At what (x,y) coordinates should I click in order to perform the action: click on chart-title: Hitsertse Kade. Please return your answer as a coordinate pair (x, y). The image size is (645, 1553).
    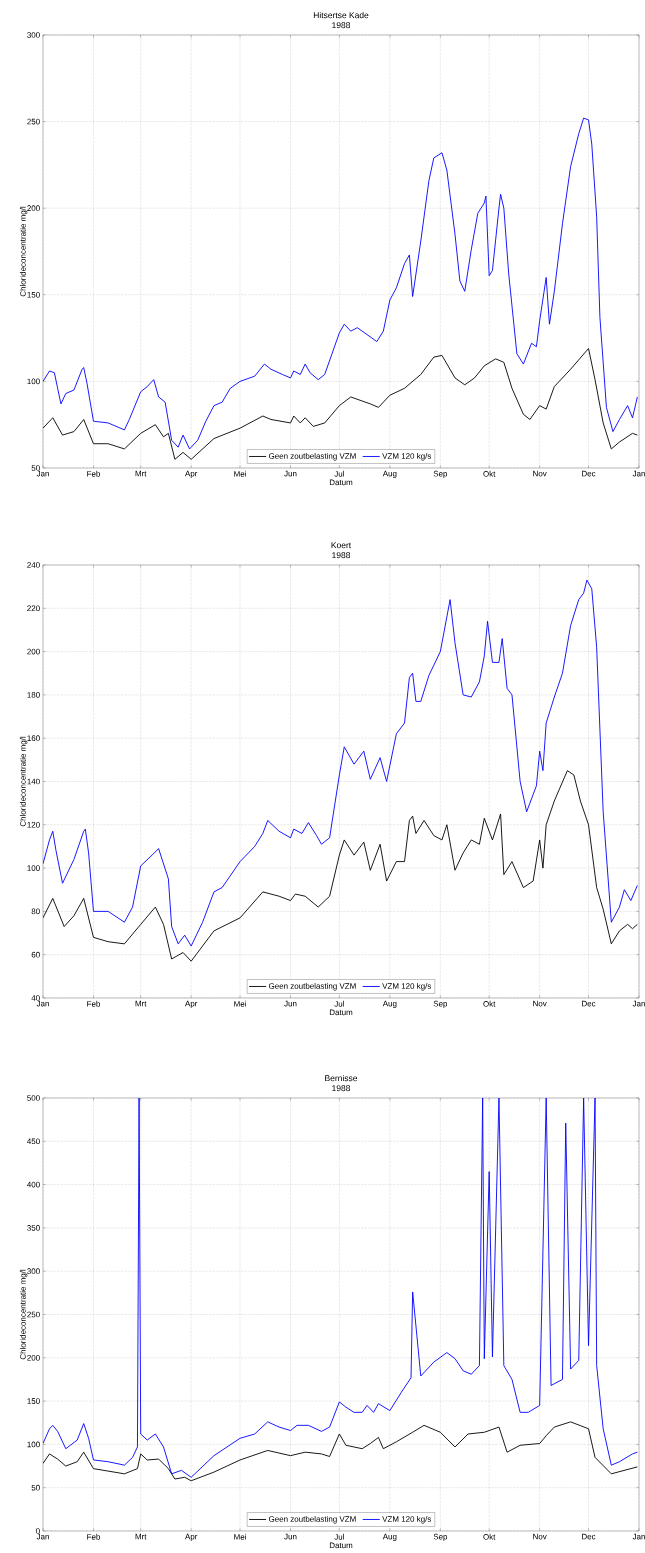
    Looking at the image, I should click on (341, 15).